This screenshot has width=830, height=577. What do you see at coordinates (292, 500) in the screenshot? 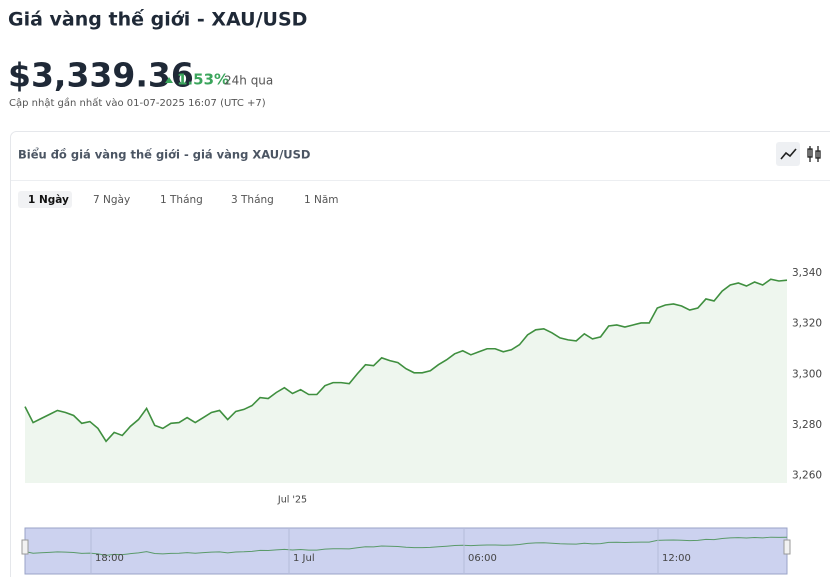
I see `x-tick-label: Jul '25` at bounding box center [292, 500].